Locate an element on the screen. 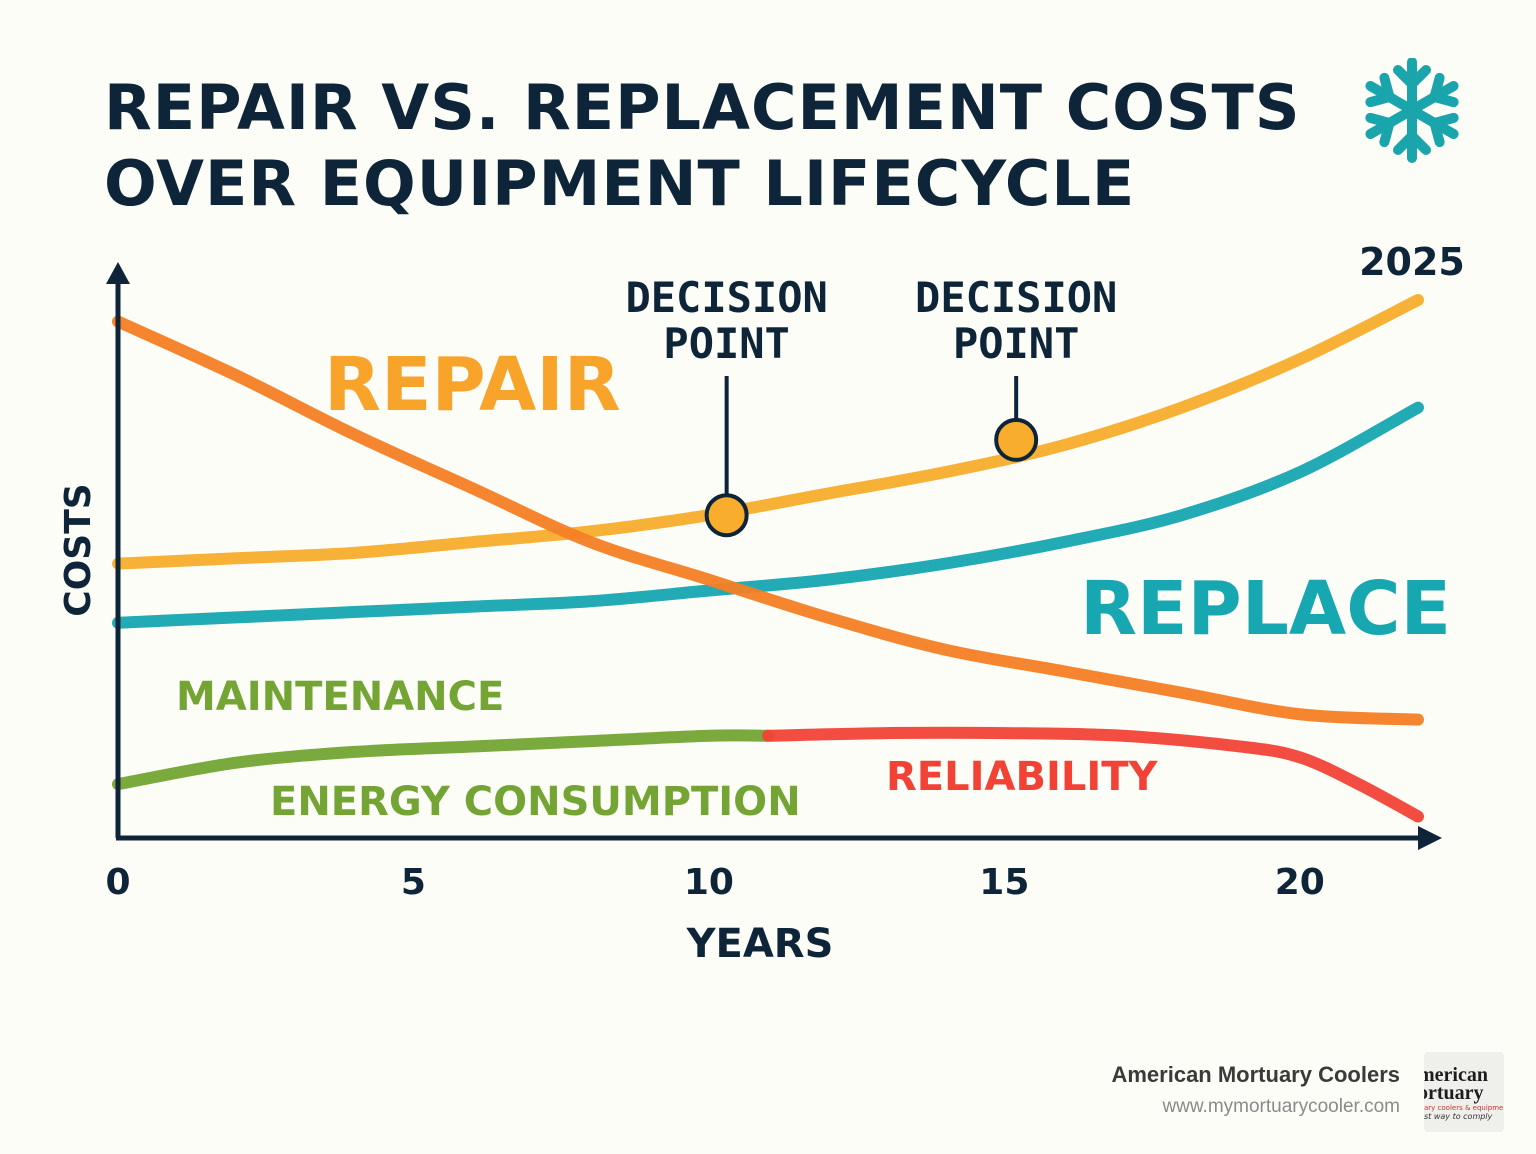 The image size is (1536, 1154). x-tick-label: 20 is located at coordinates (1300, 882).